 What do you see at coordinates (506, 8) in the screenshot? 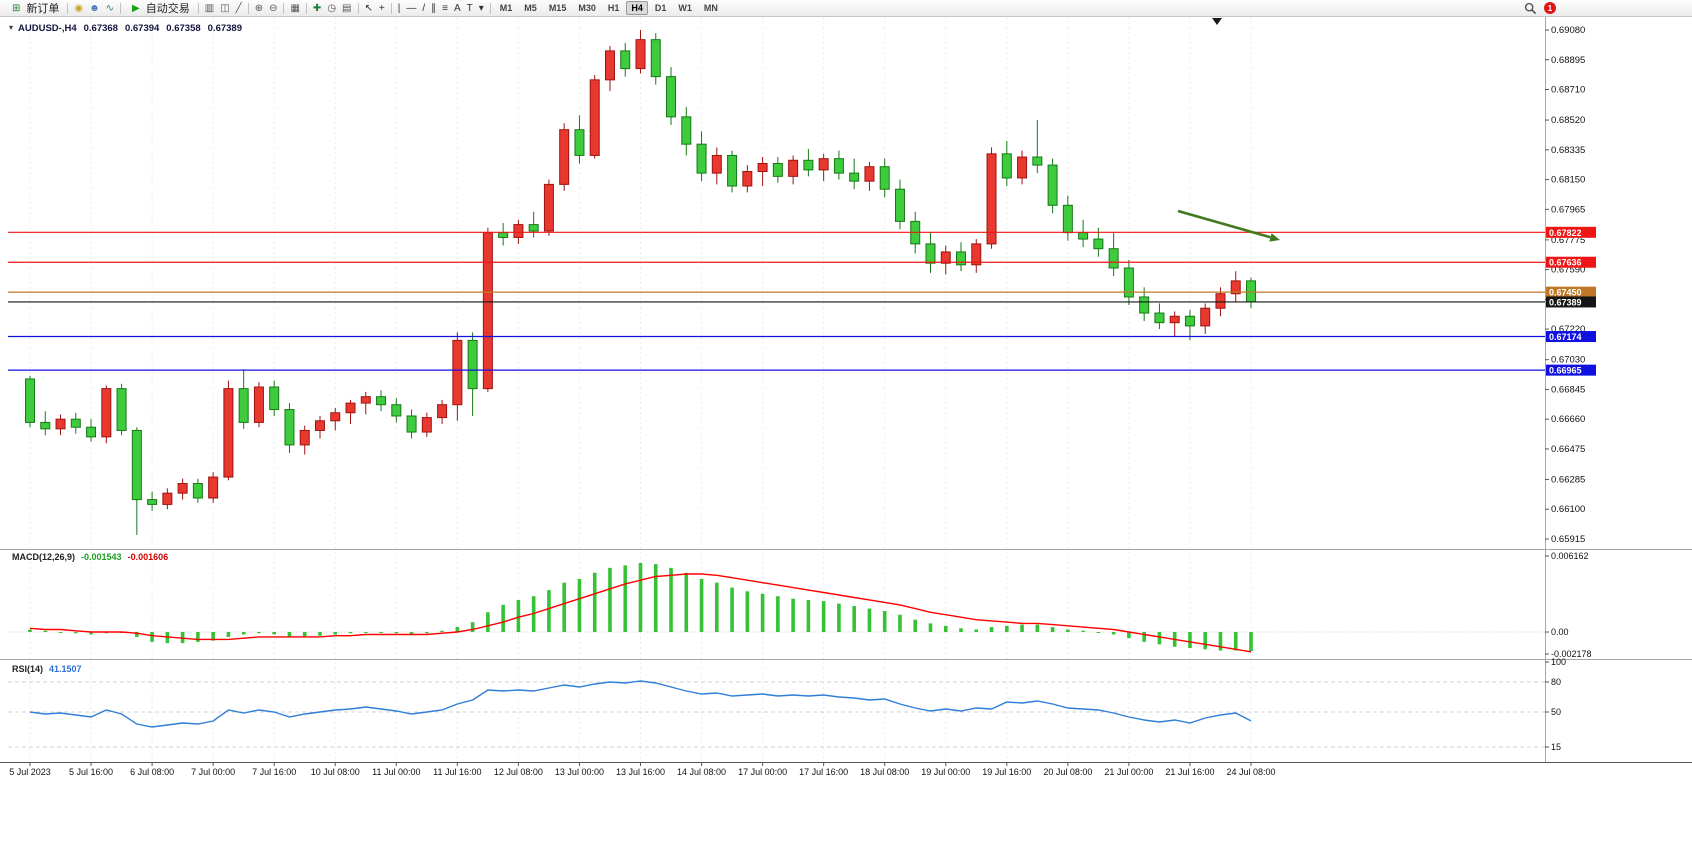
I see `timeframe-m1-button: M1` at bounding box center [506, 8].